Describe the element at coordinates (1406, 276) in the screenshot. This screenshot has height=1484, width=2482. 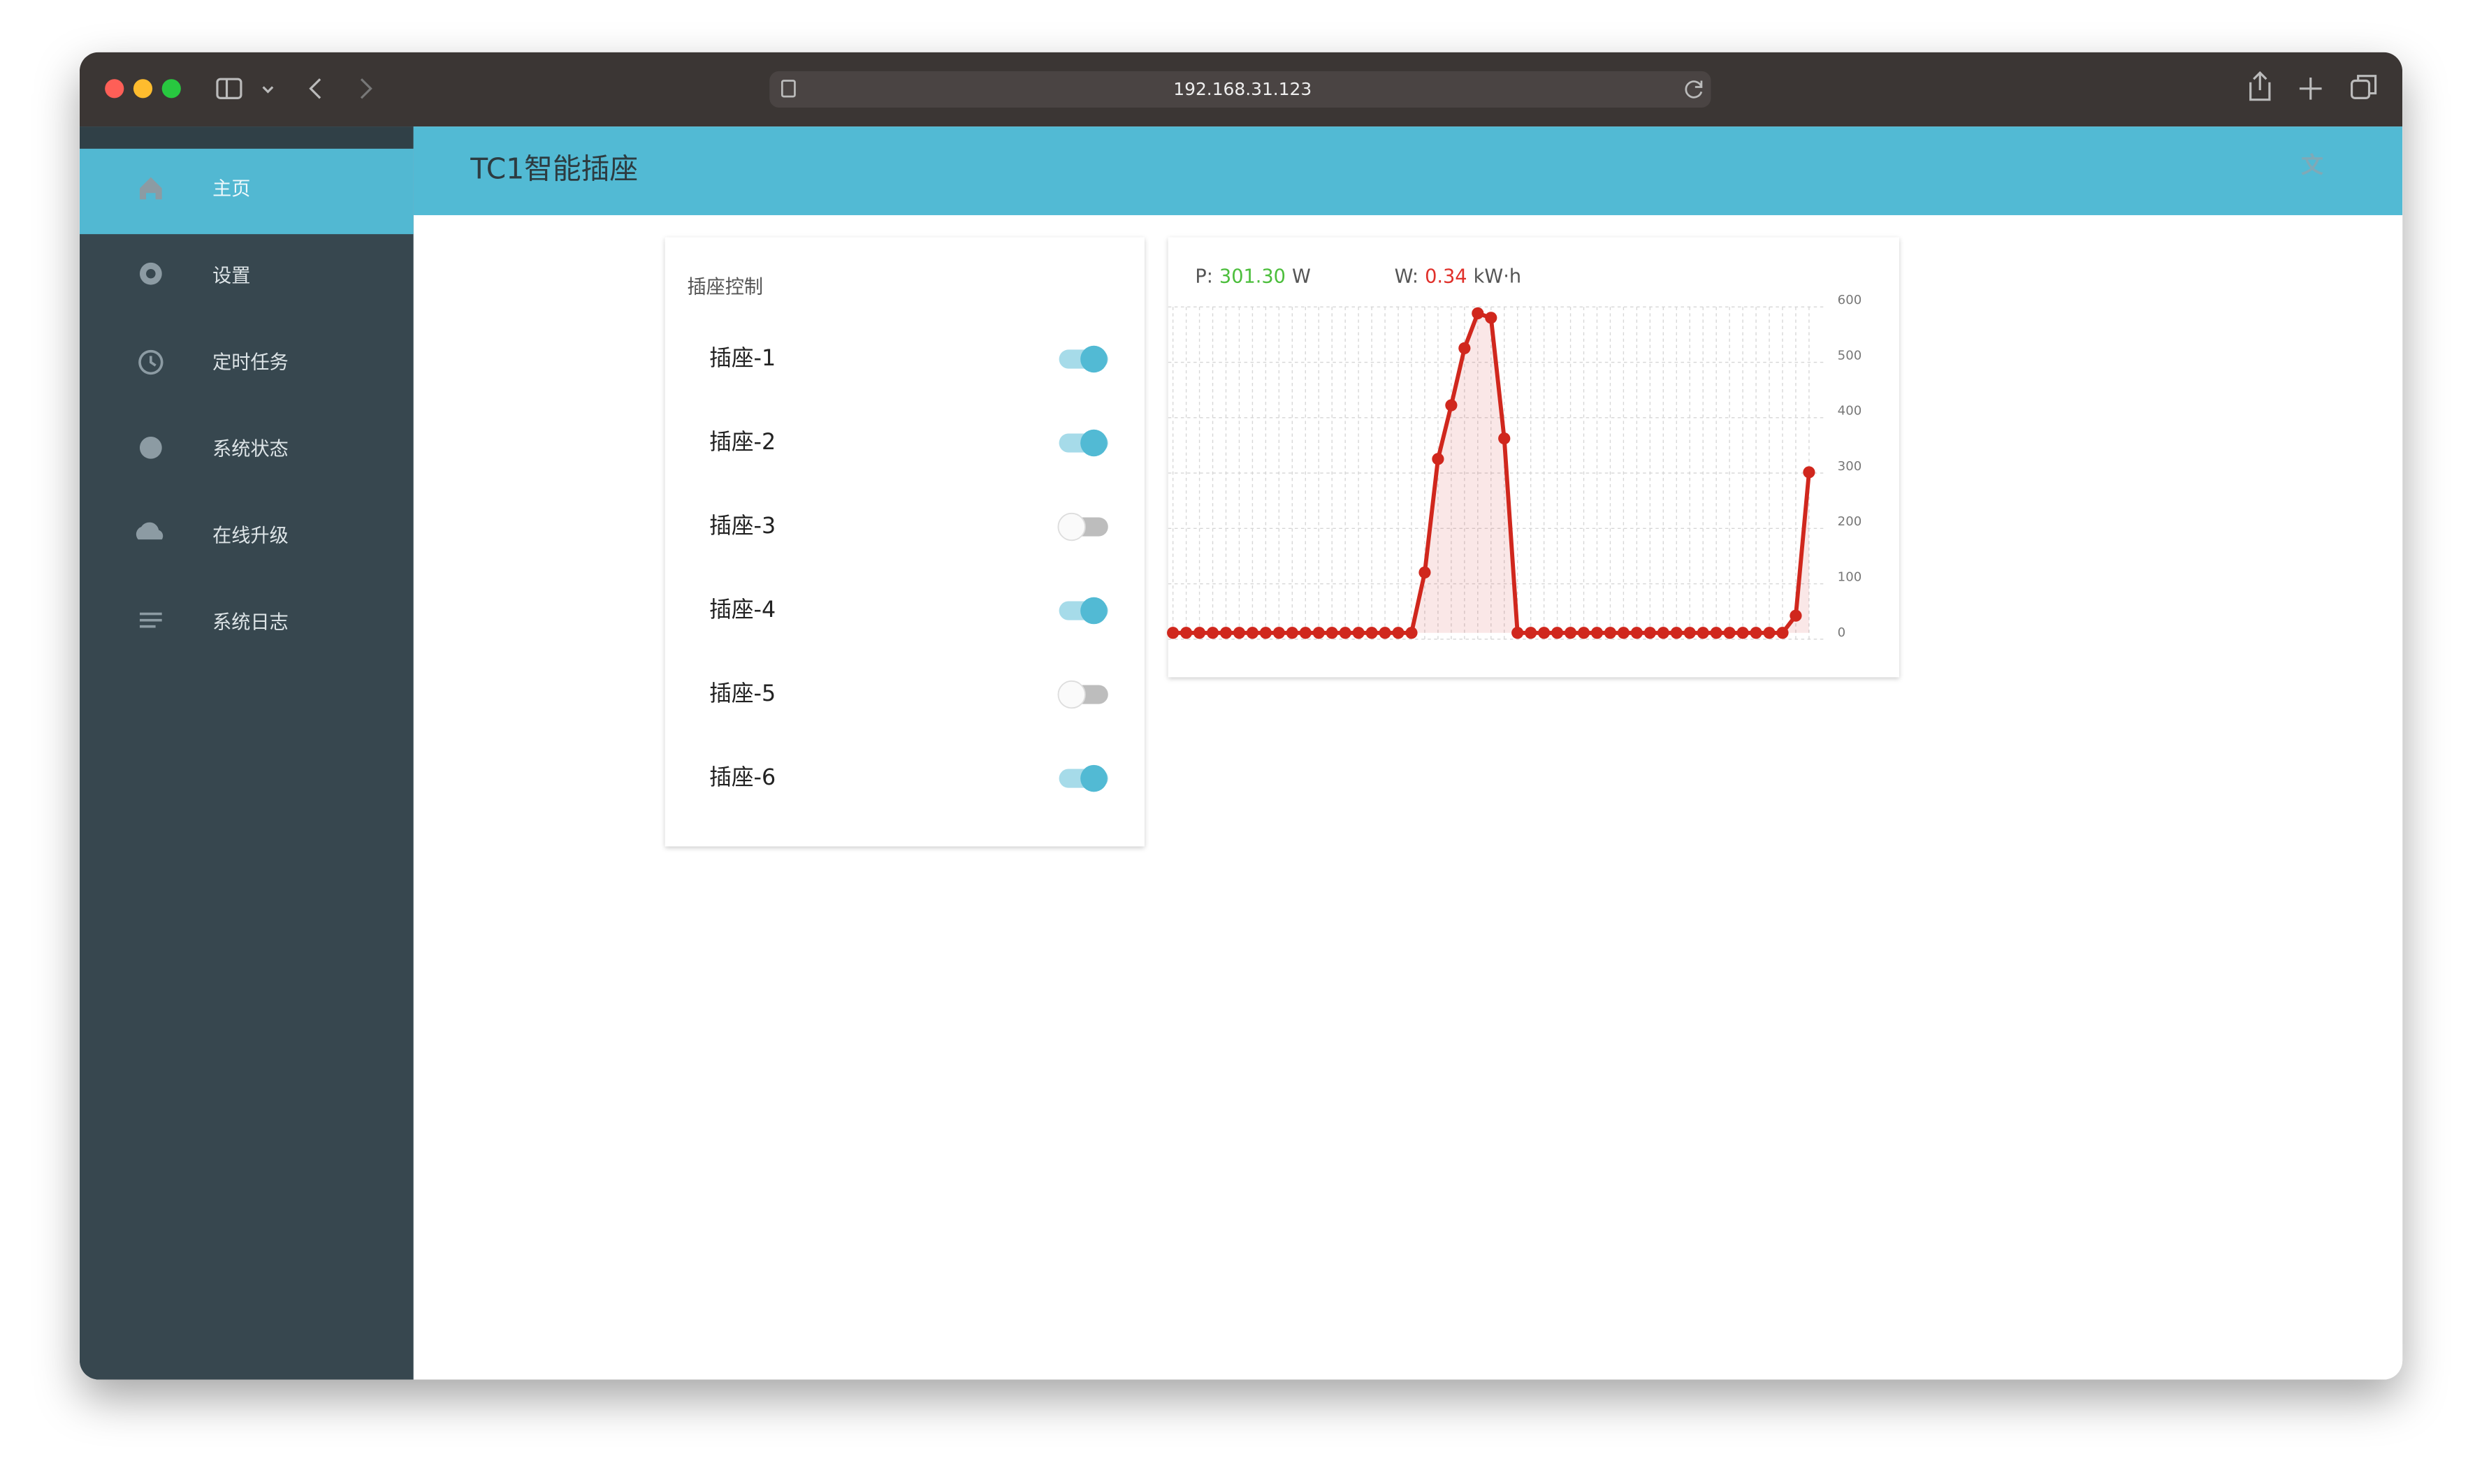
I see `energy-label: W:` at that location.